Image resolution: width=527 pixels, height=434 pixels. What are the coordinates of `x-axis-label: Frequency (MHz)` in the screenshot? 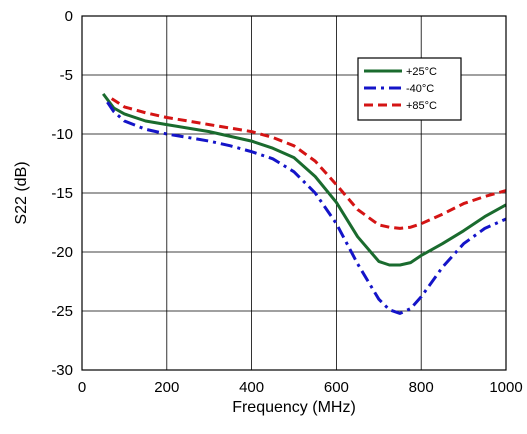 It's located at (294, 407).